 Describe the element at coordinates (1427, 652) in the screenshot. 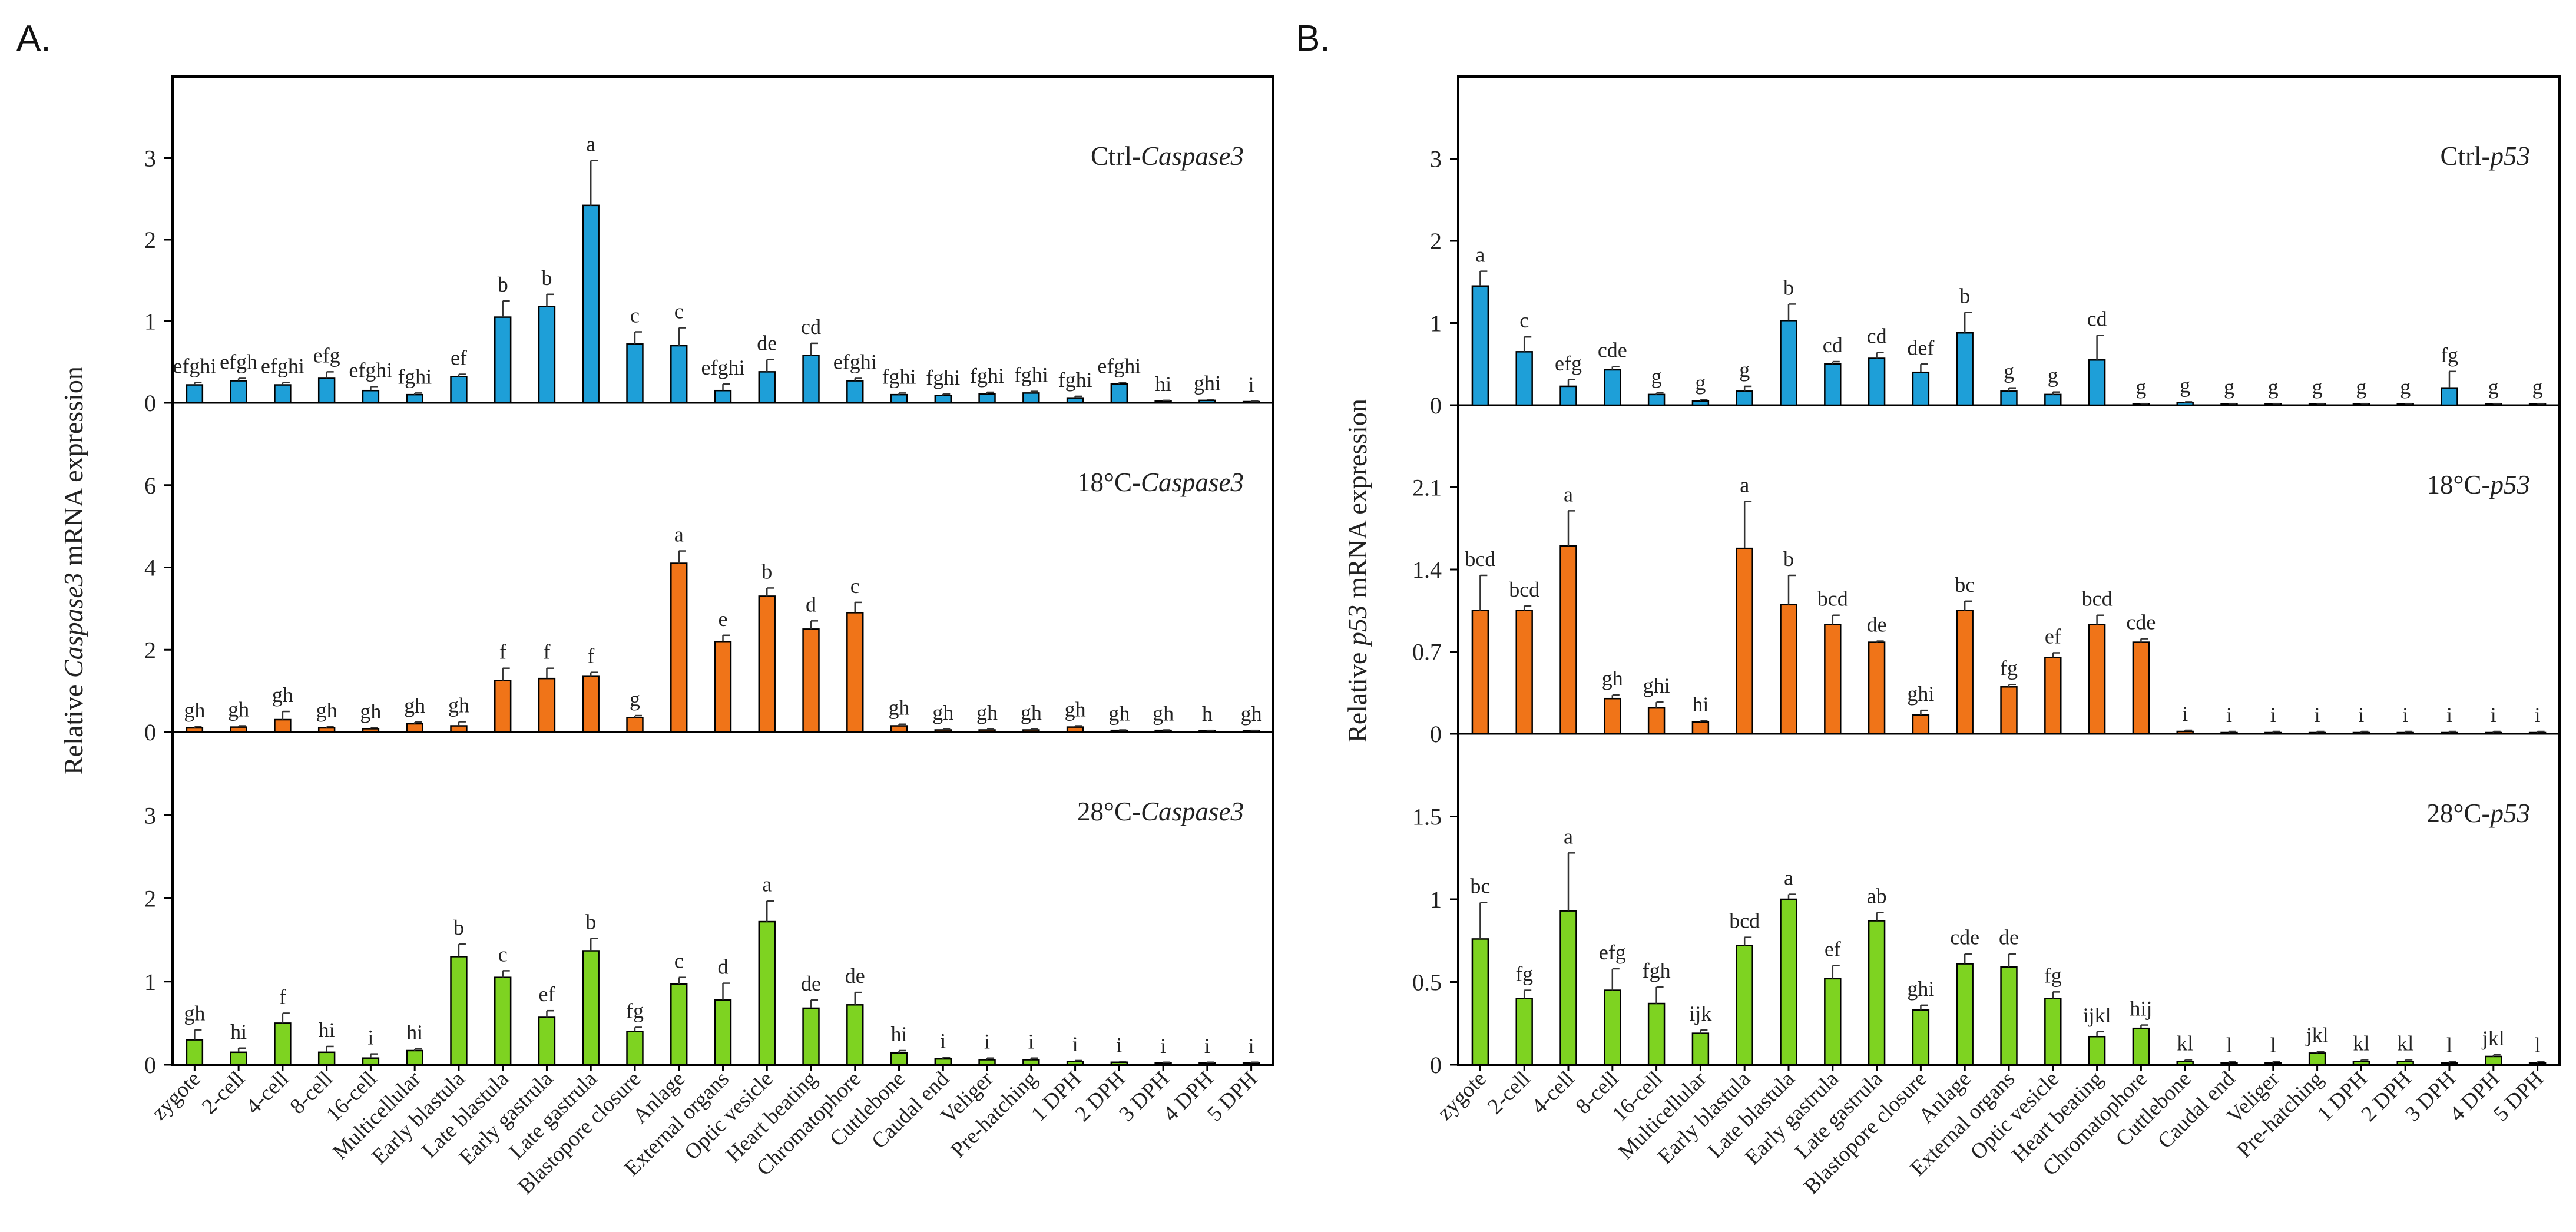

I see `y-tick-label: 0.7` at that location.